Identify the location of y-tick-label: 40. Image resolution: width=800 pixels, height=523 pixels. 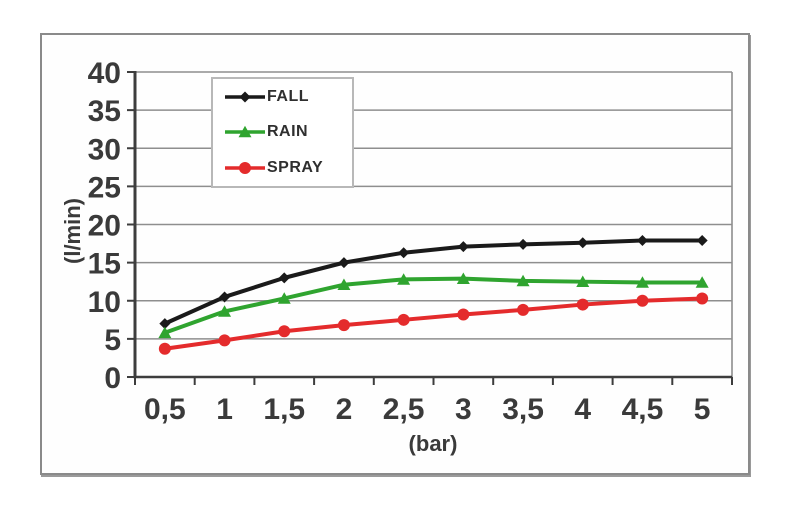
(104, 73).